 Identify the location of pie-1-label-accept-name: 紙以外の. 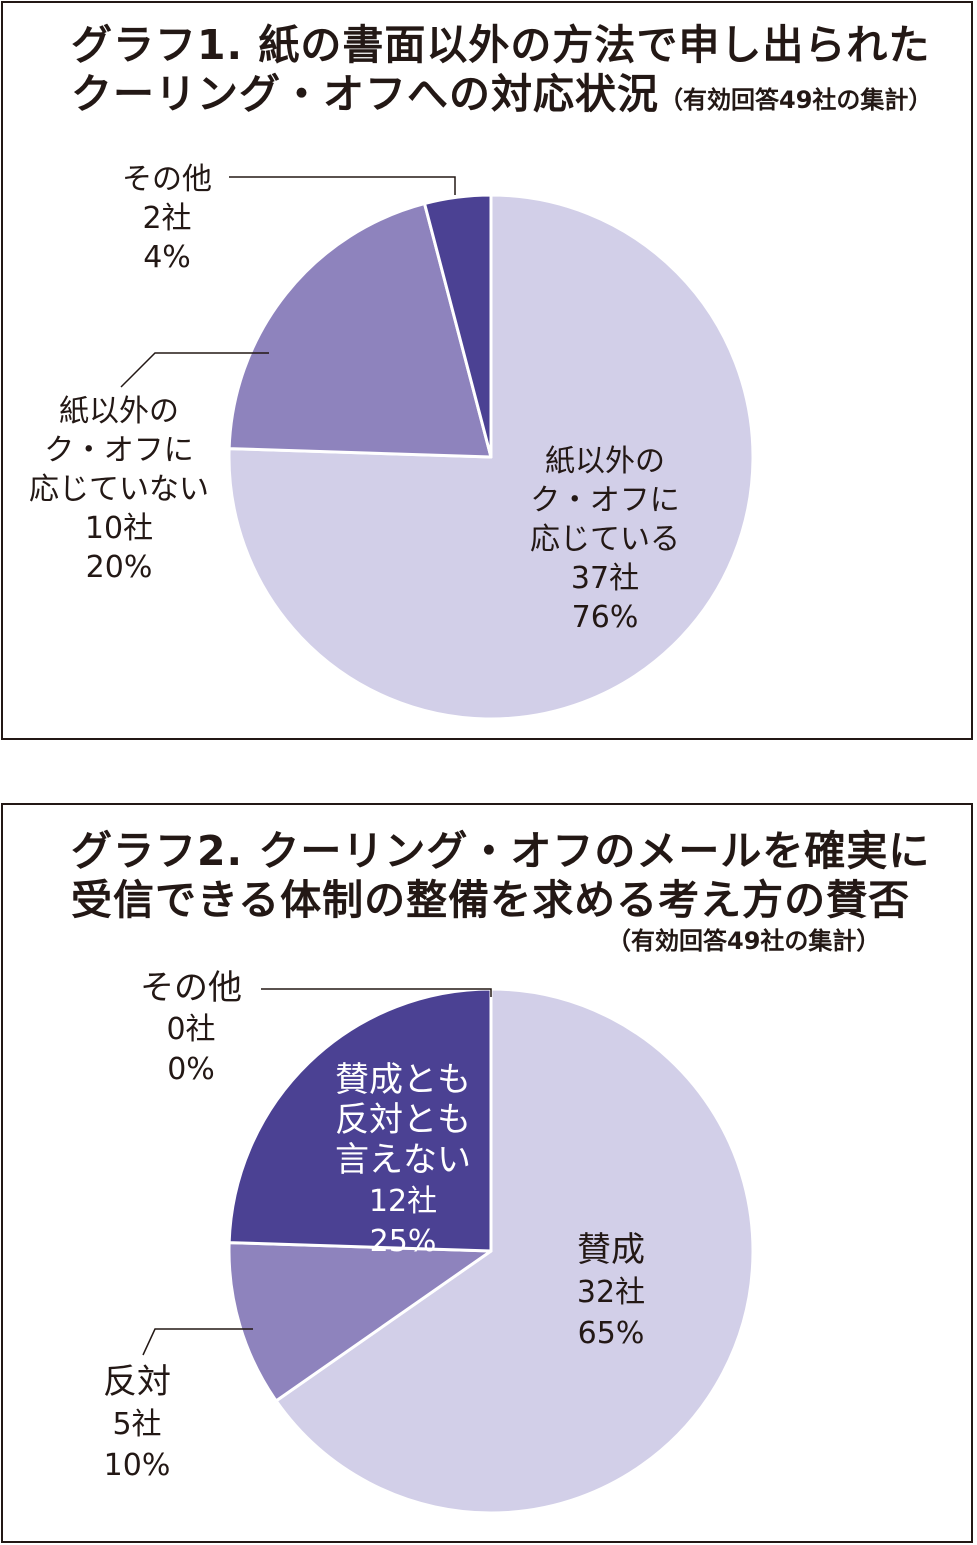
(605, 461).